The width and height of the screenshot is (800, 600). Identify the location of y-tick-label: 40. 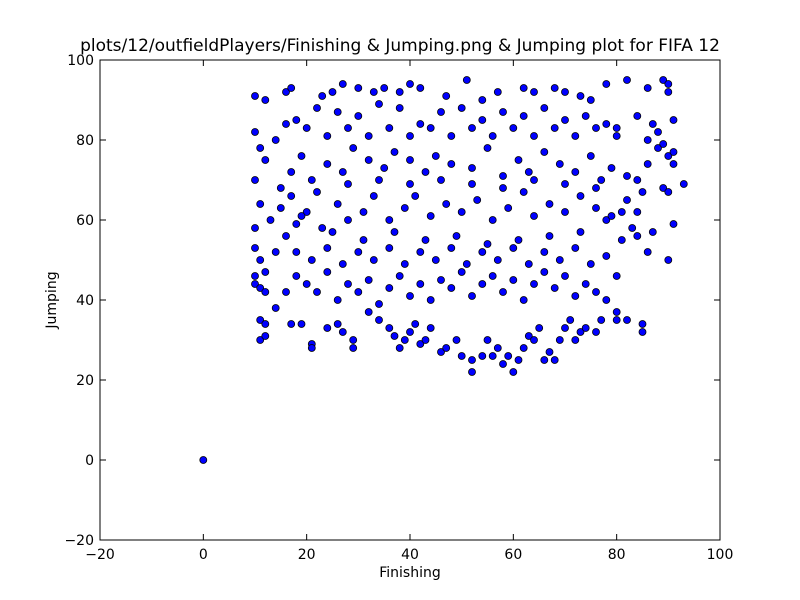
(85, 301).